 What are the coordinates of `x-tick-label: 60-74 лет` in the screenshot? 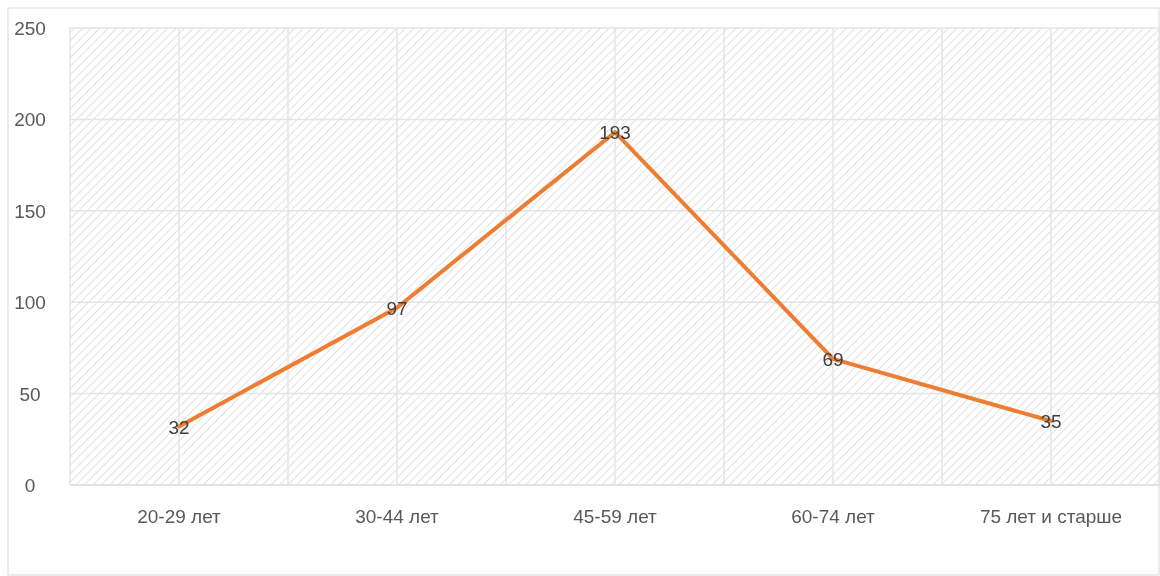 It's located at (833, 516).